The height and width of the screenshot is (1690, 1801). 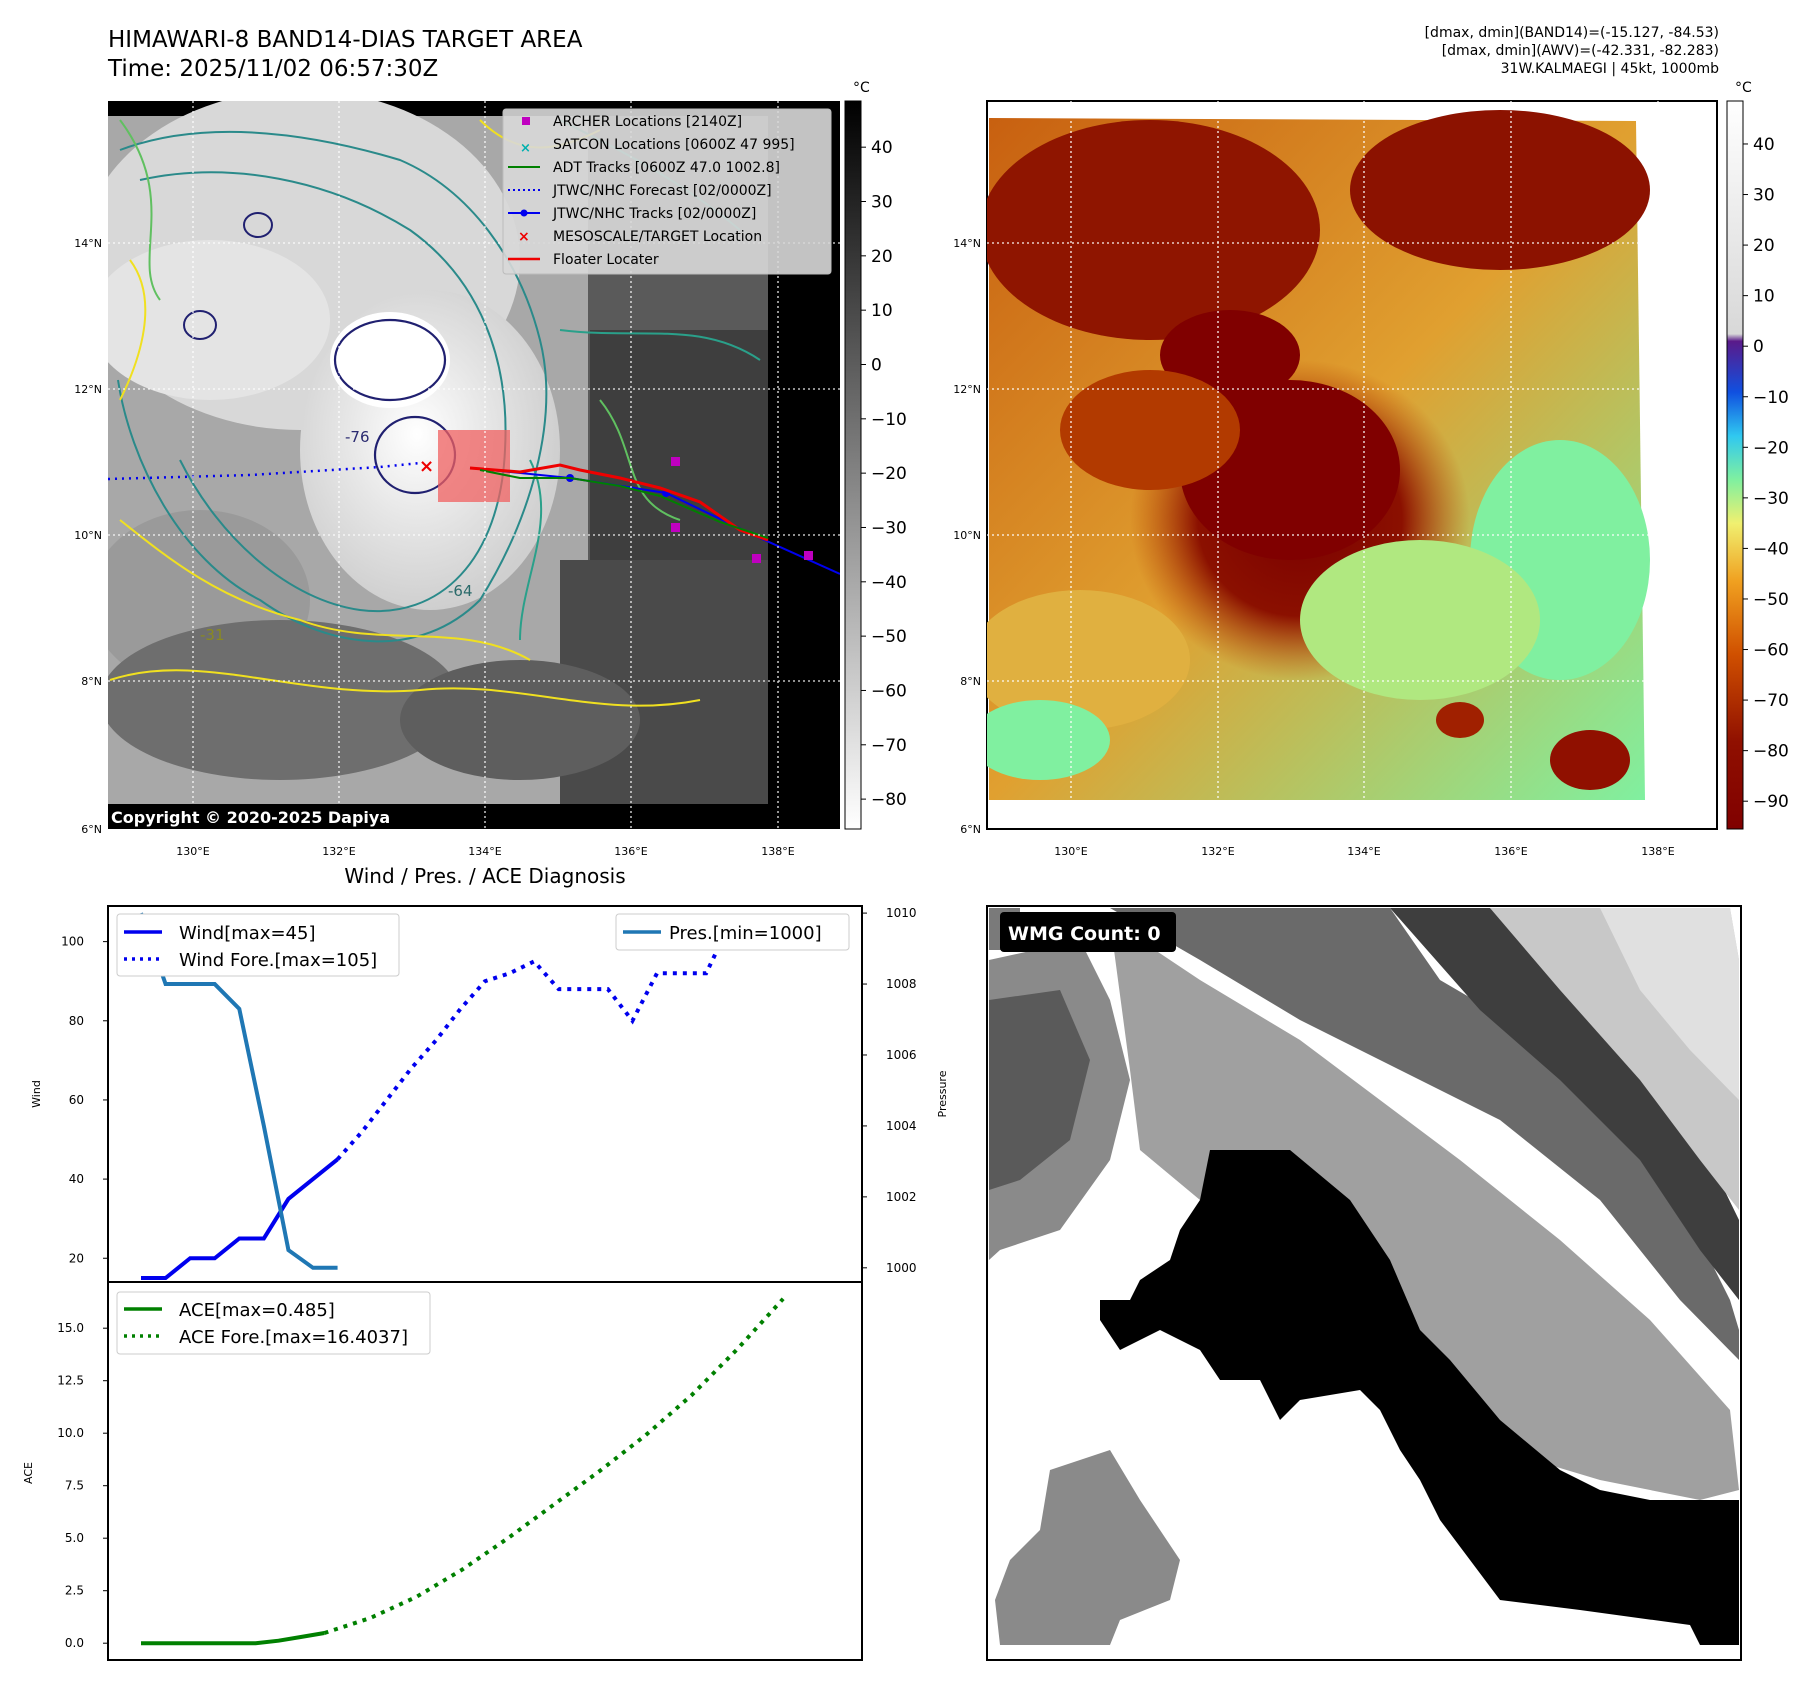 What do you see at coordinates (1510, 851) in the screenshot?
I see `lon-label: 136°E` at bounding box center [1510, 851].